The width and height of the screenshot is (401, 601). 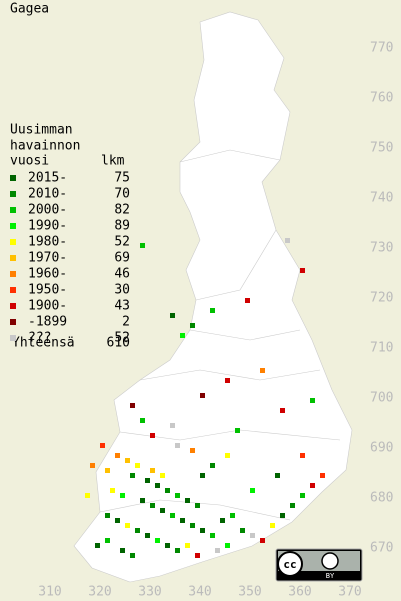 I want to click on legend-label: 1980-, so click(x=47, y=242).